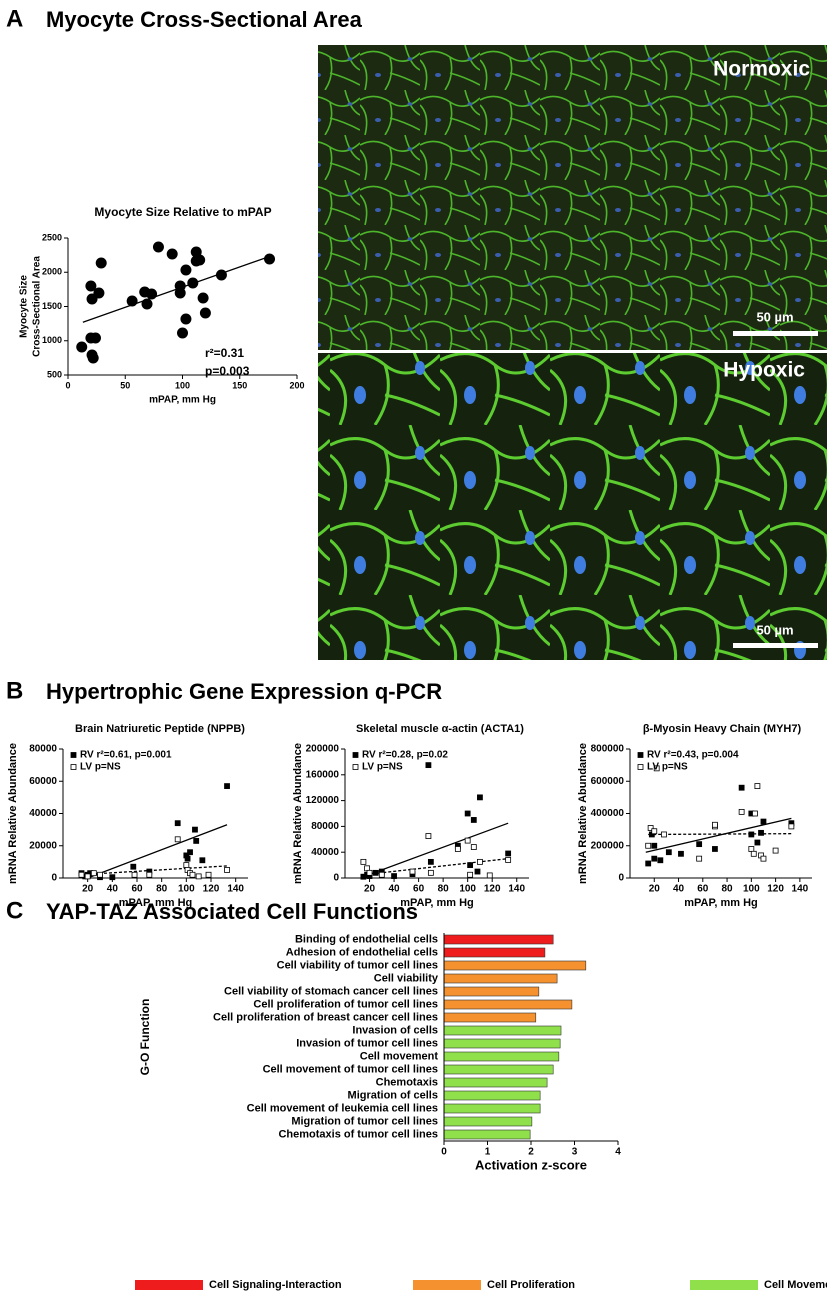  I want to click on y-tick-label: 200000, so click(323, 749).